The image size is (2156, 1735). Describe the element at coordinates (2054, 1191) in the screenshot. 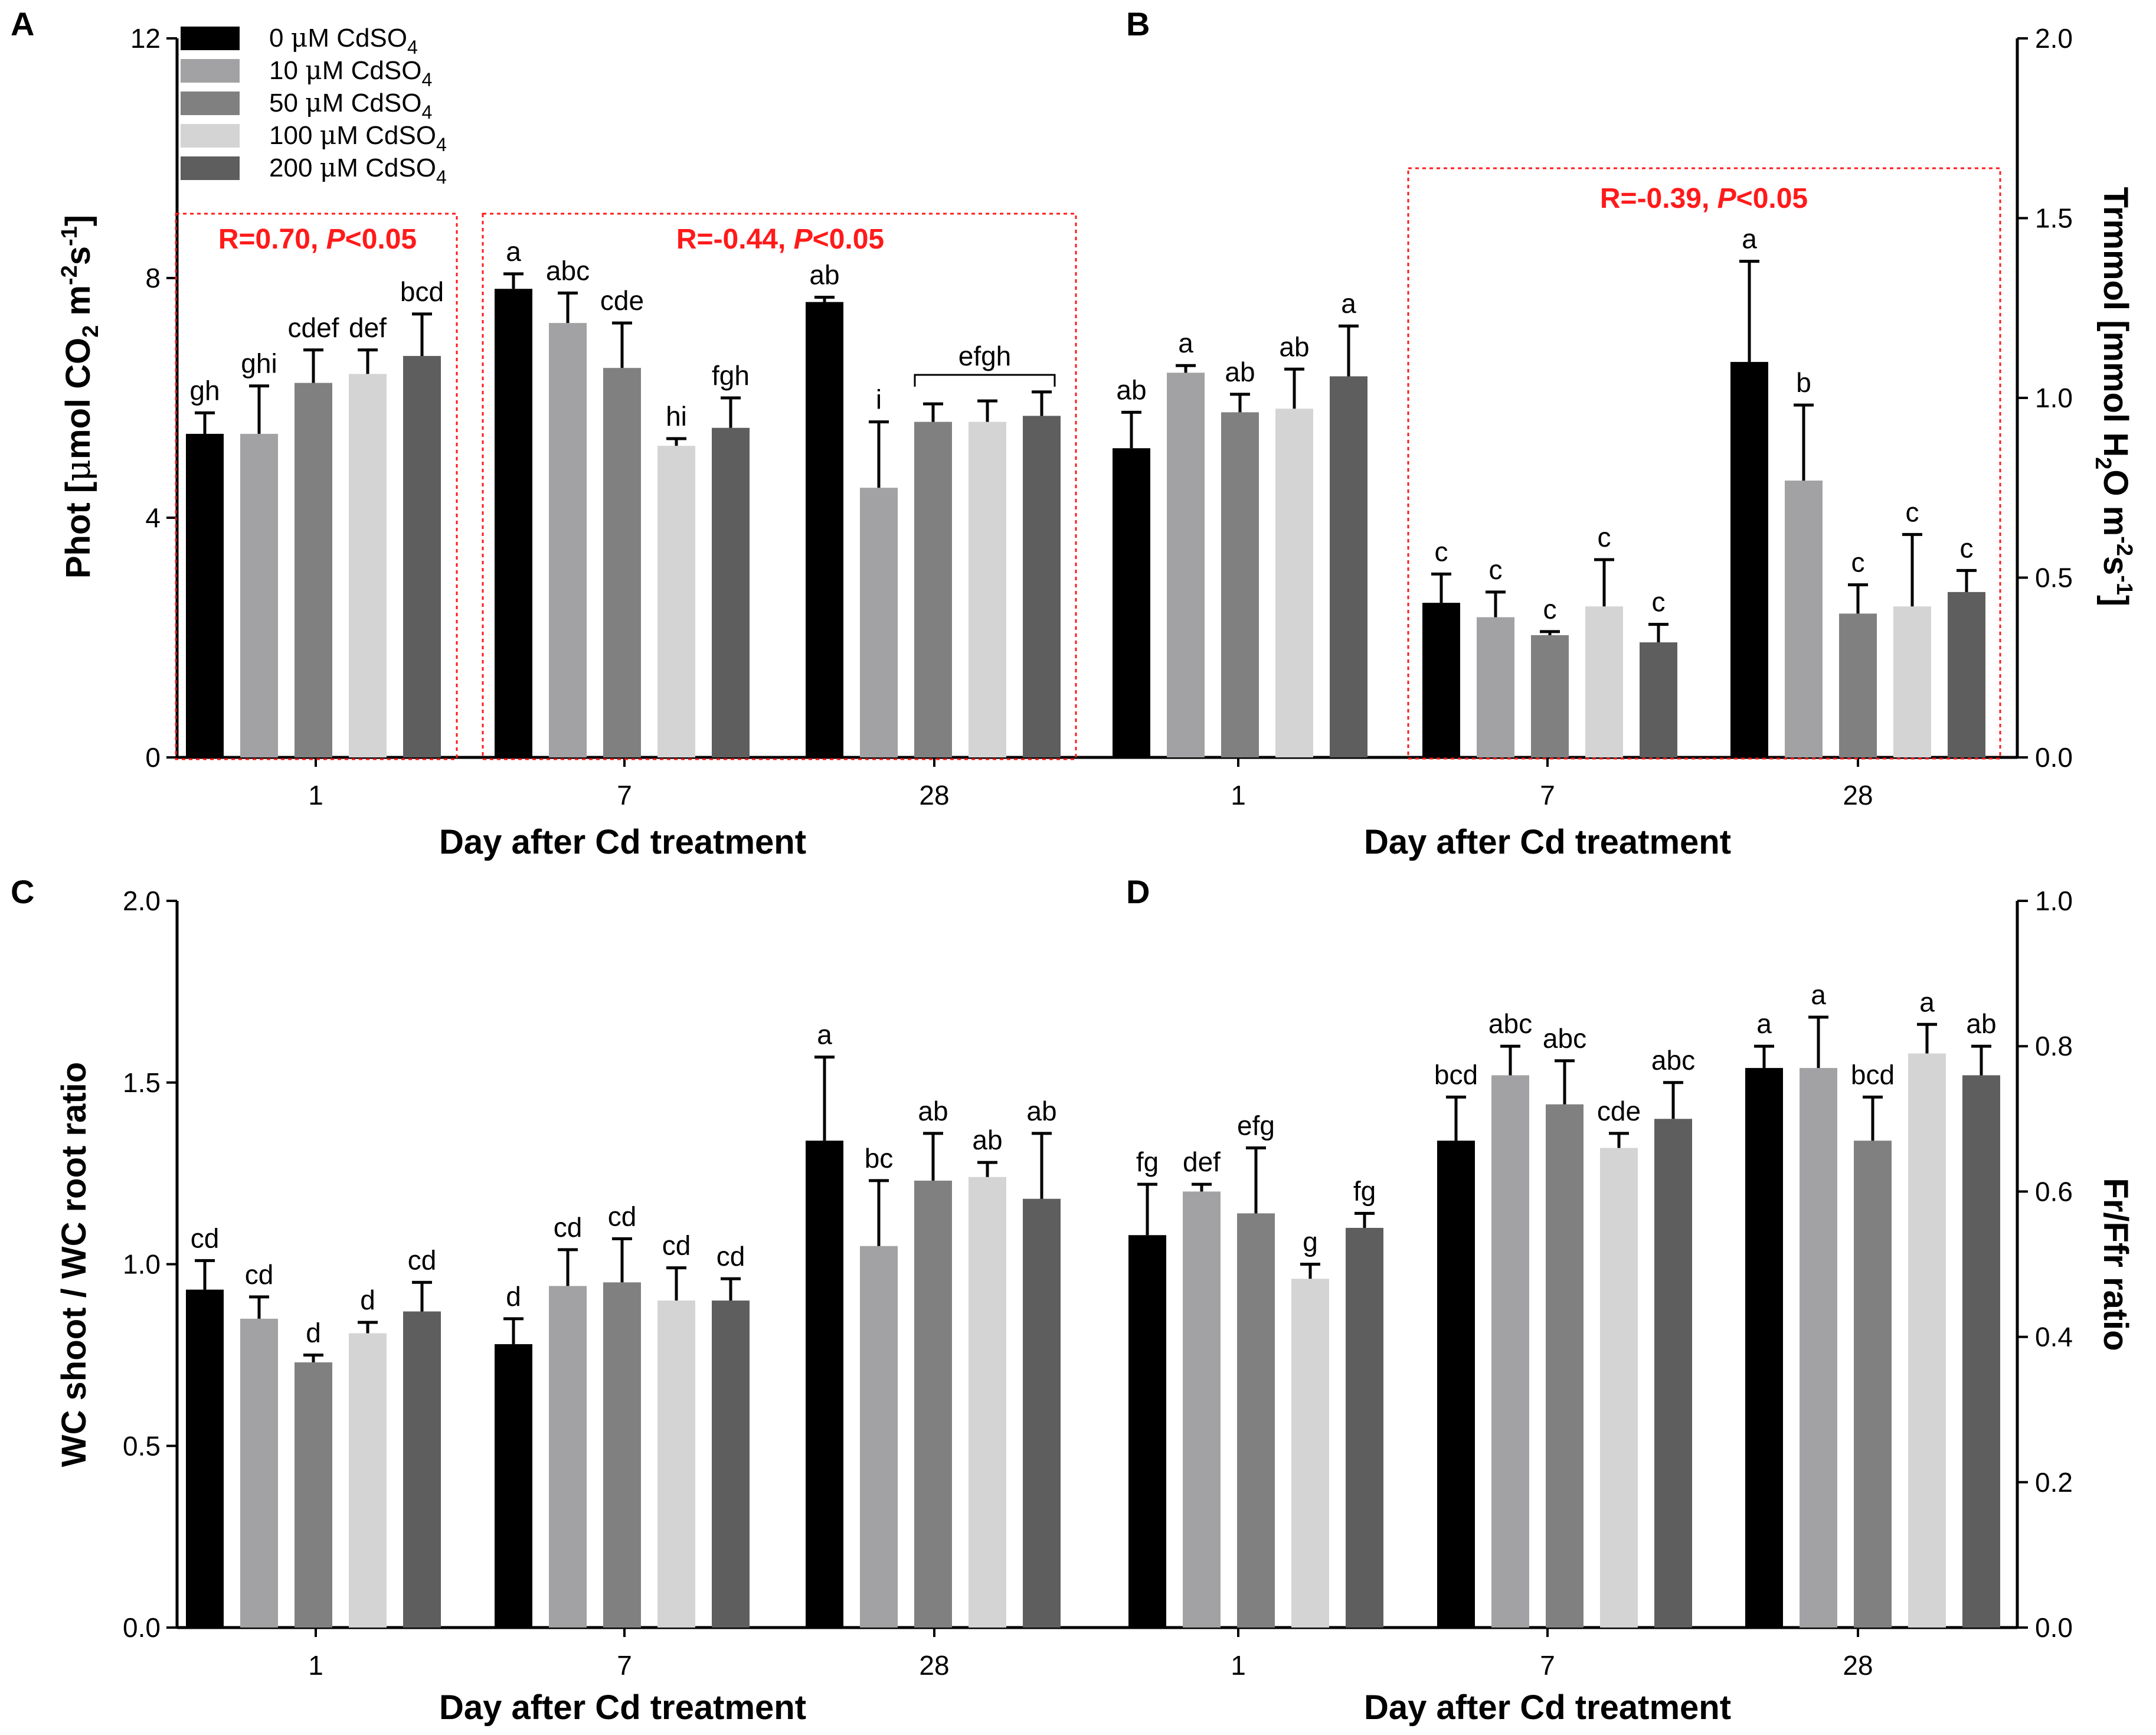

I see `y-tick-label: 0.6` at that location.